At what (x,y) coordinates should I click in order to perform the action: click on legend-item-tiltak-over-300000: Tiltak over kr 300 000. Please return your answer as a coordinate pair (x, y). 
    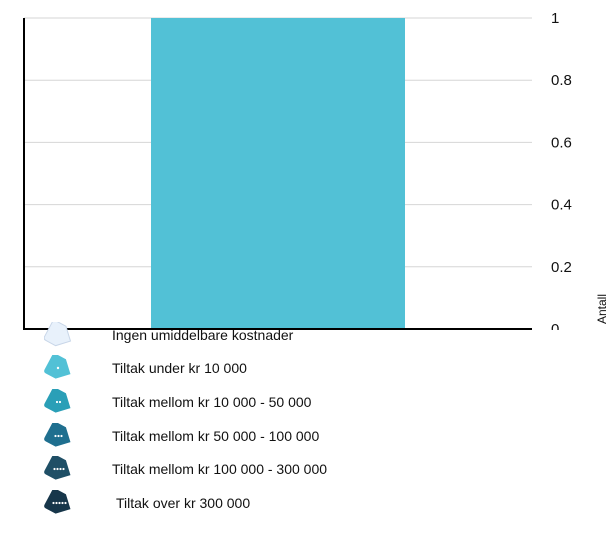
    Looking at the image, I should click on (254, 503).